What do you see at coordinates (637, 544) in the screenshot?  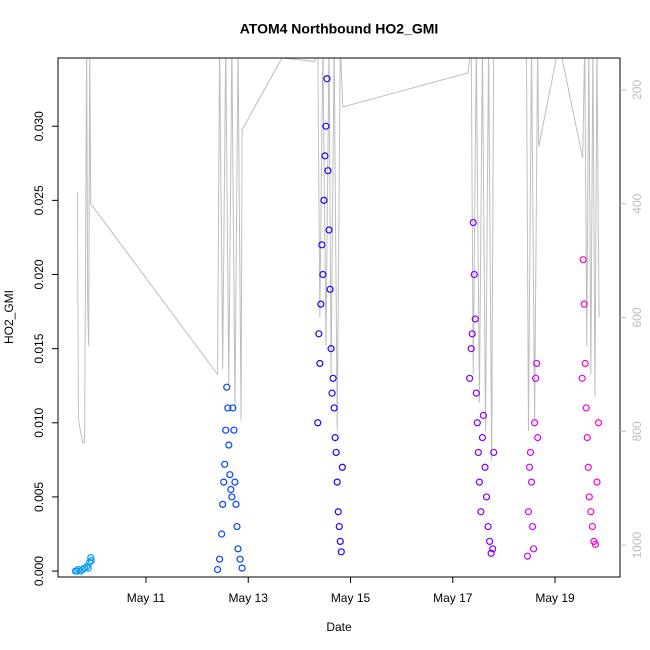 I see `y2-tick-label: 1000` at bounding box center [637, 544].